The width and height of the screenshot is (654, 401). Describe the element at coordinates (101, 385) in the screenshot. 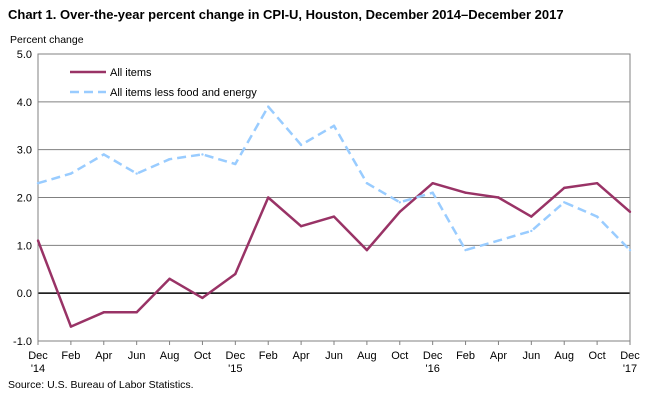

I see `source-note: Source: U.S. Bureau of Labor Statistics.` at that location.